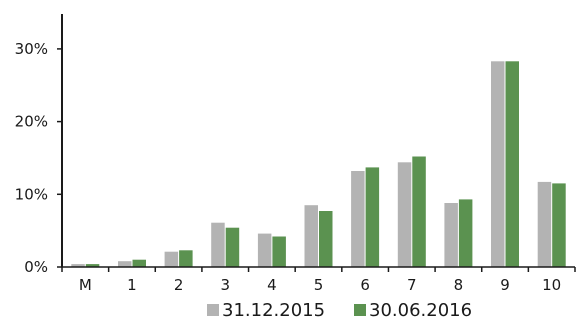 The image size is (581, 320). I want to click on bar-series-1-M, so click(78, 265).